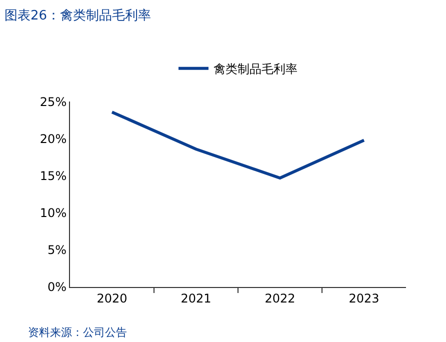 This screenshot has height=342, width=446. What do you see at coordinates (238, 145) in the screenshot?
I see `line-series` at bounding box center [238, 145].